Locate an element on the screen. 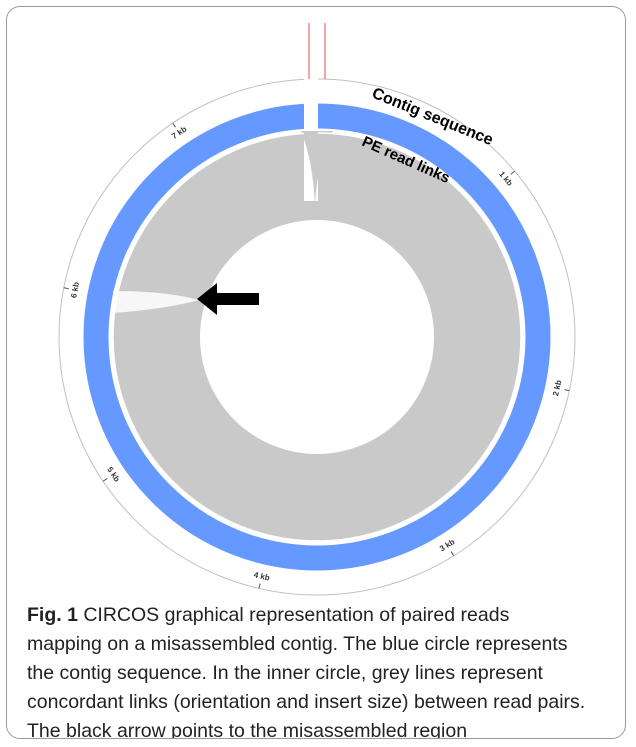 The image size is (636, 747). misassembly-arrow is located at coordinates (228, 299).